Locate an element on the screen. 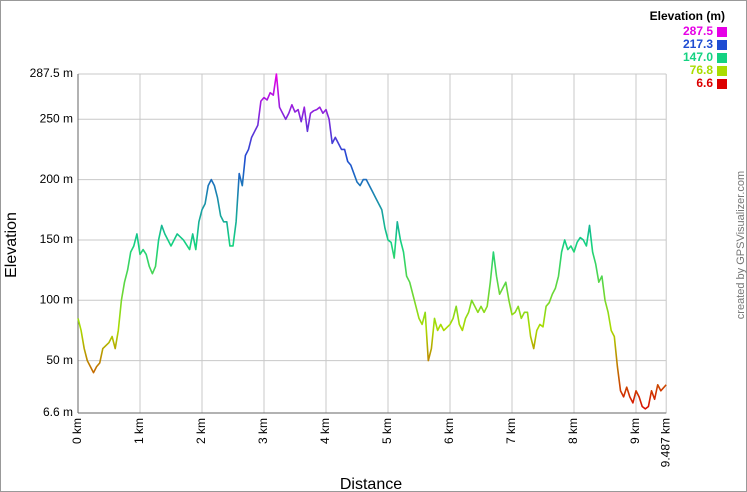  y-tick-label: 6.6 m is located at coordinates (58, 412).